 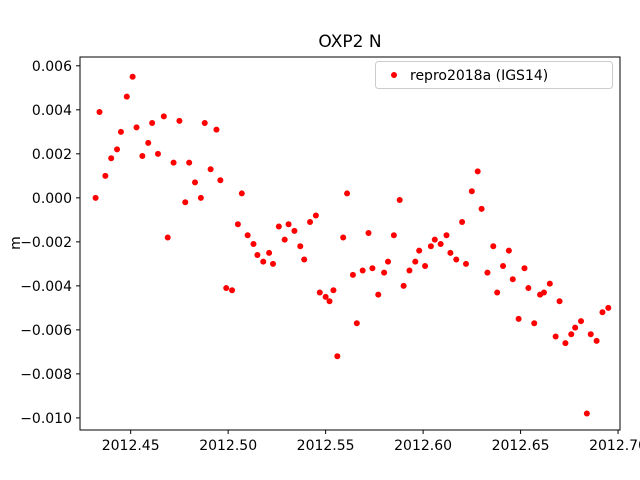 What do you see at coordinates (46, 375) in the screenshot?
I see `y-tick-label: −0.008` at bounding box center [46, 375].